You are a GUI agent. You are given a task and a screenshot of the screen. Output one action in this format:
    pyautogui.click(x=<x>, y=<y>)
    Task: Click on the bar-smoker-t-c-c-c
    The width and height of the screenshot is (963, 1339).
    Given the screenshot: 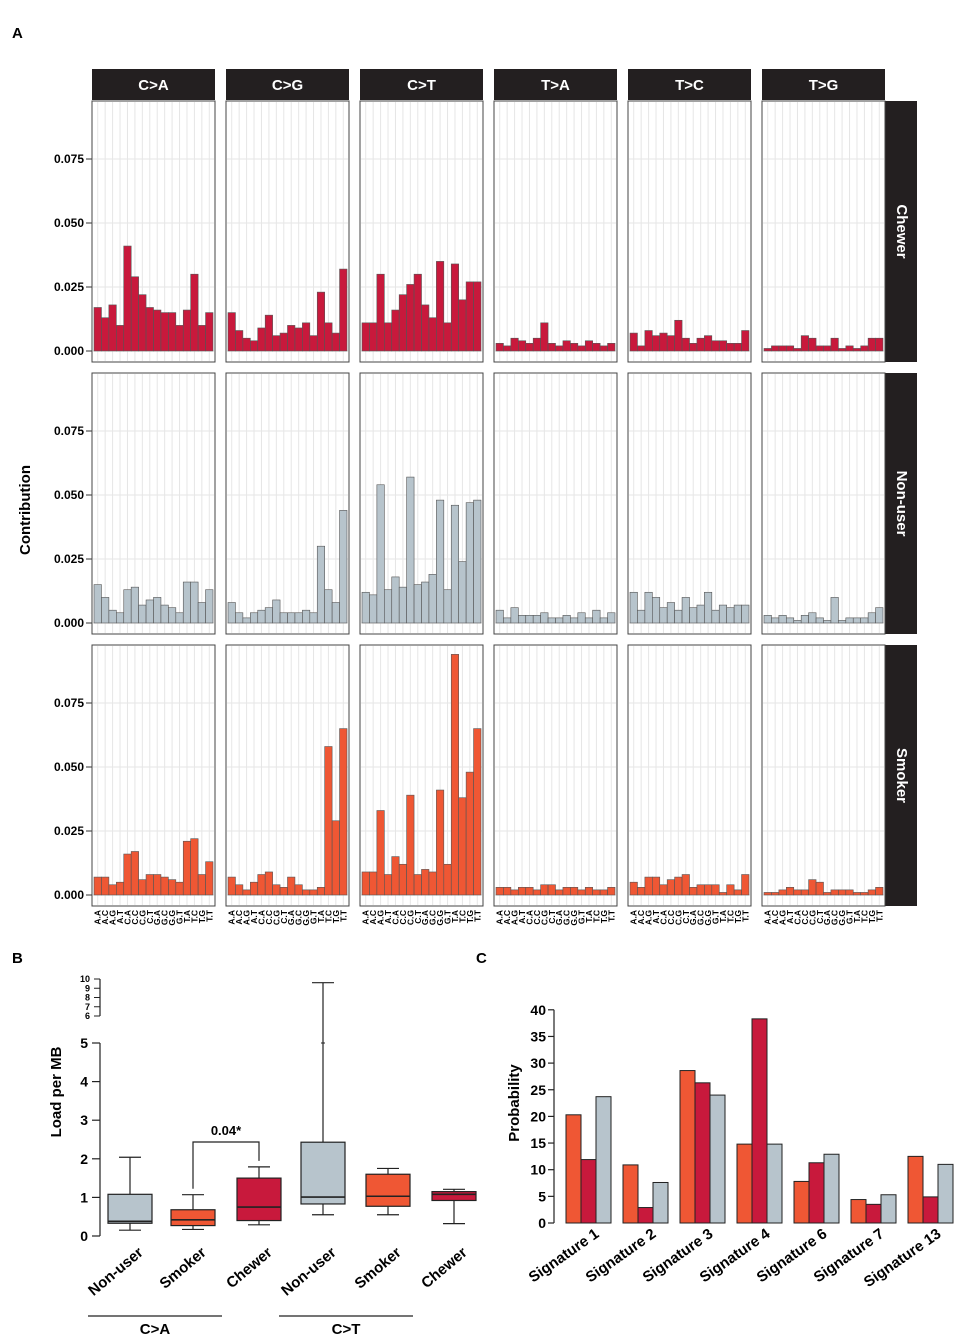 What is the action you would take?
    pyautogui.click(x=670, y=887)
    